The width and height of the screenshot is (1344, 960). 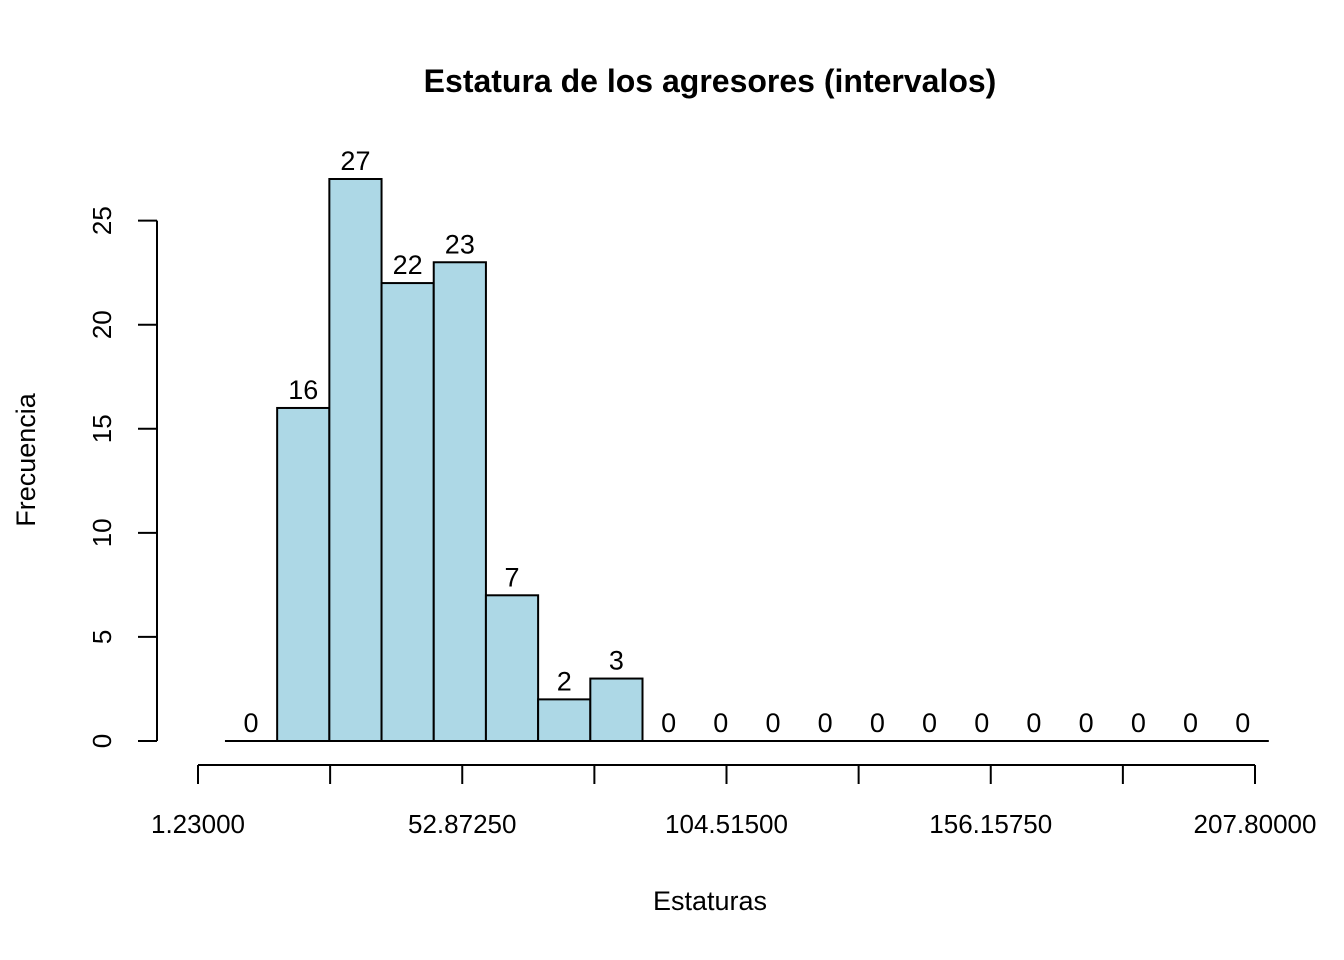 I want to click on bar-count-label: 23, so click(x=460, y=244).